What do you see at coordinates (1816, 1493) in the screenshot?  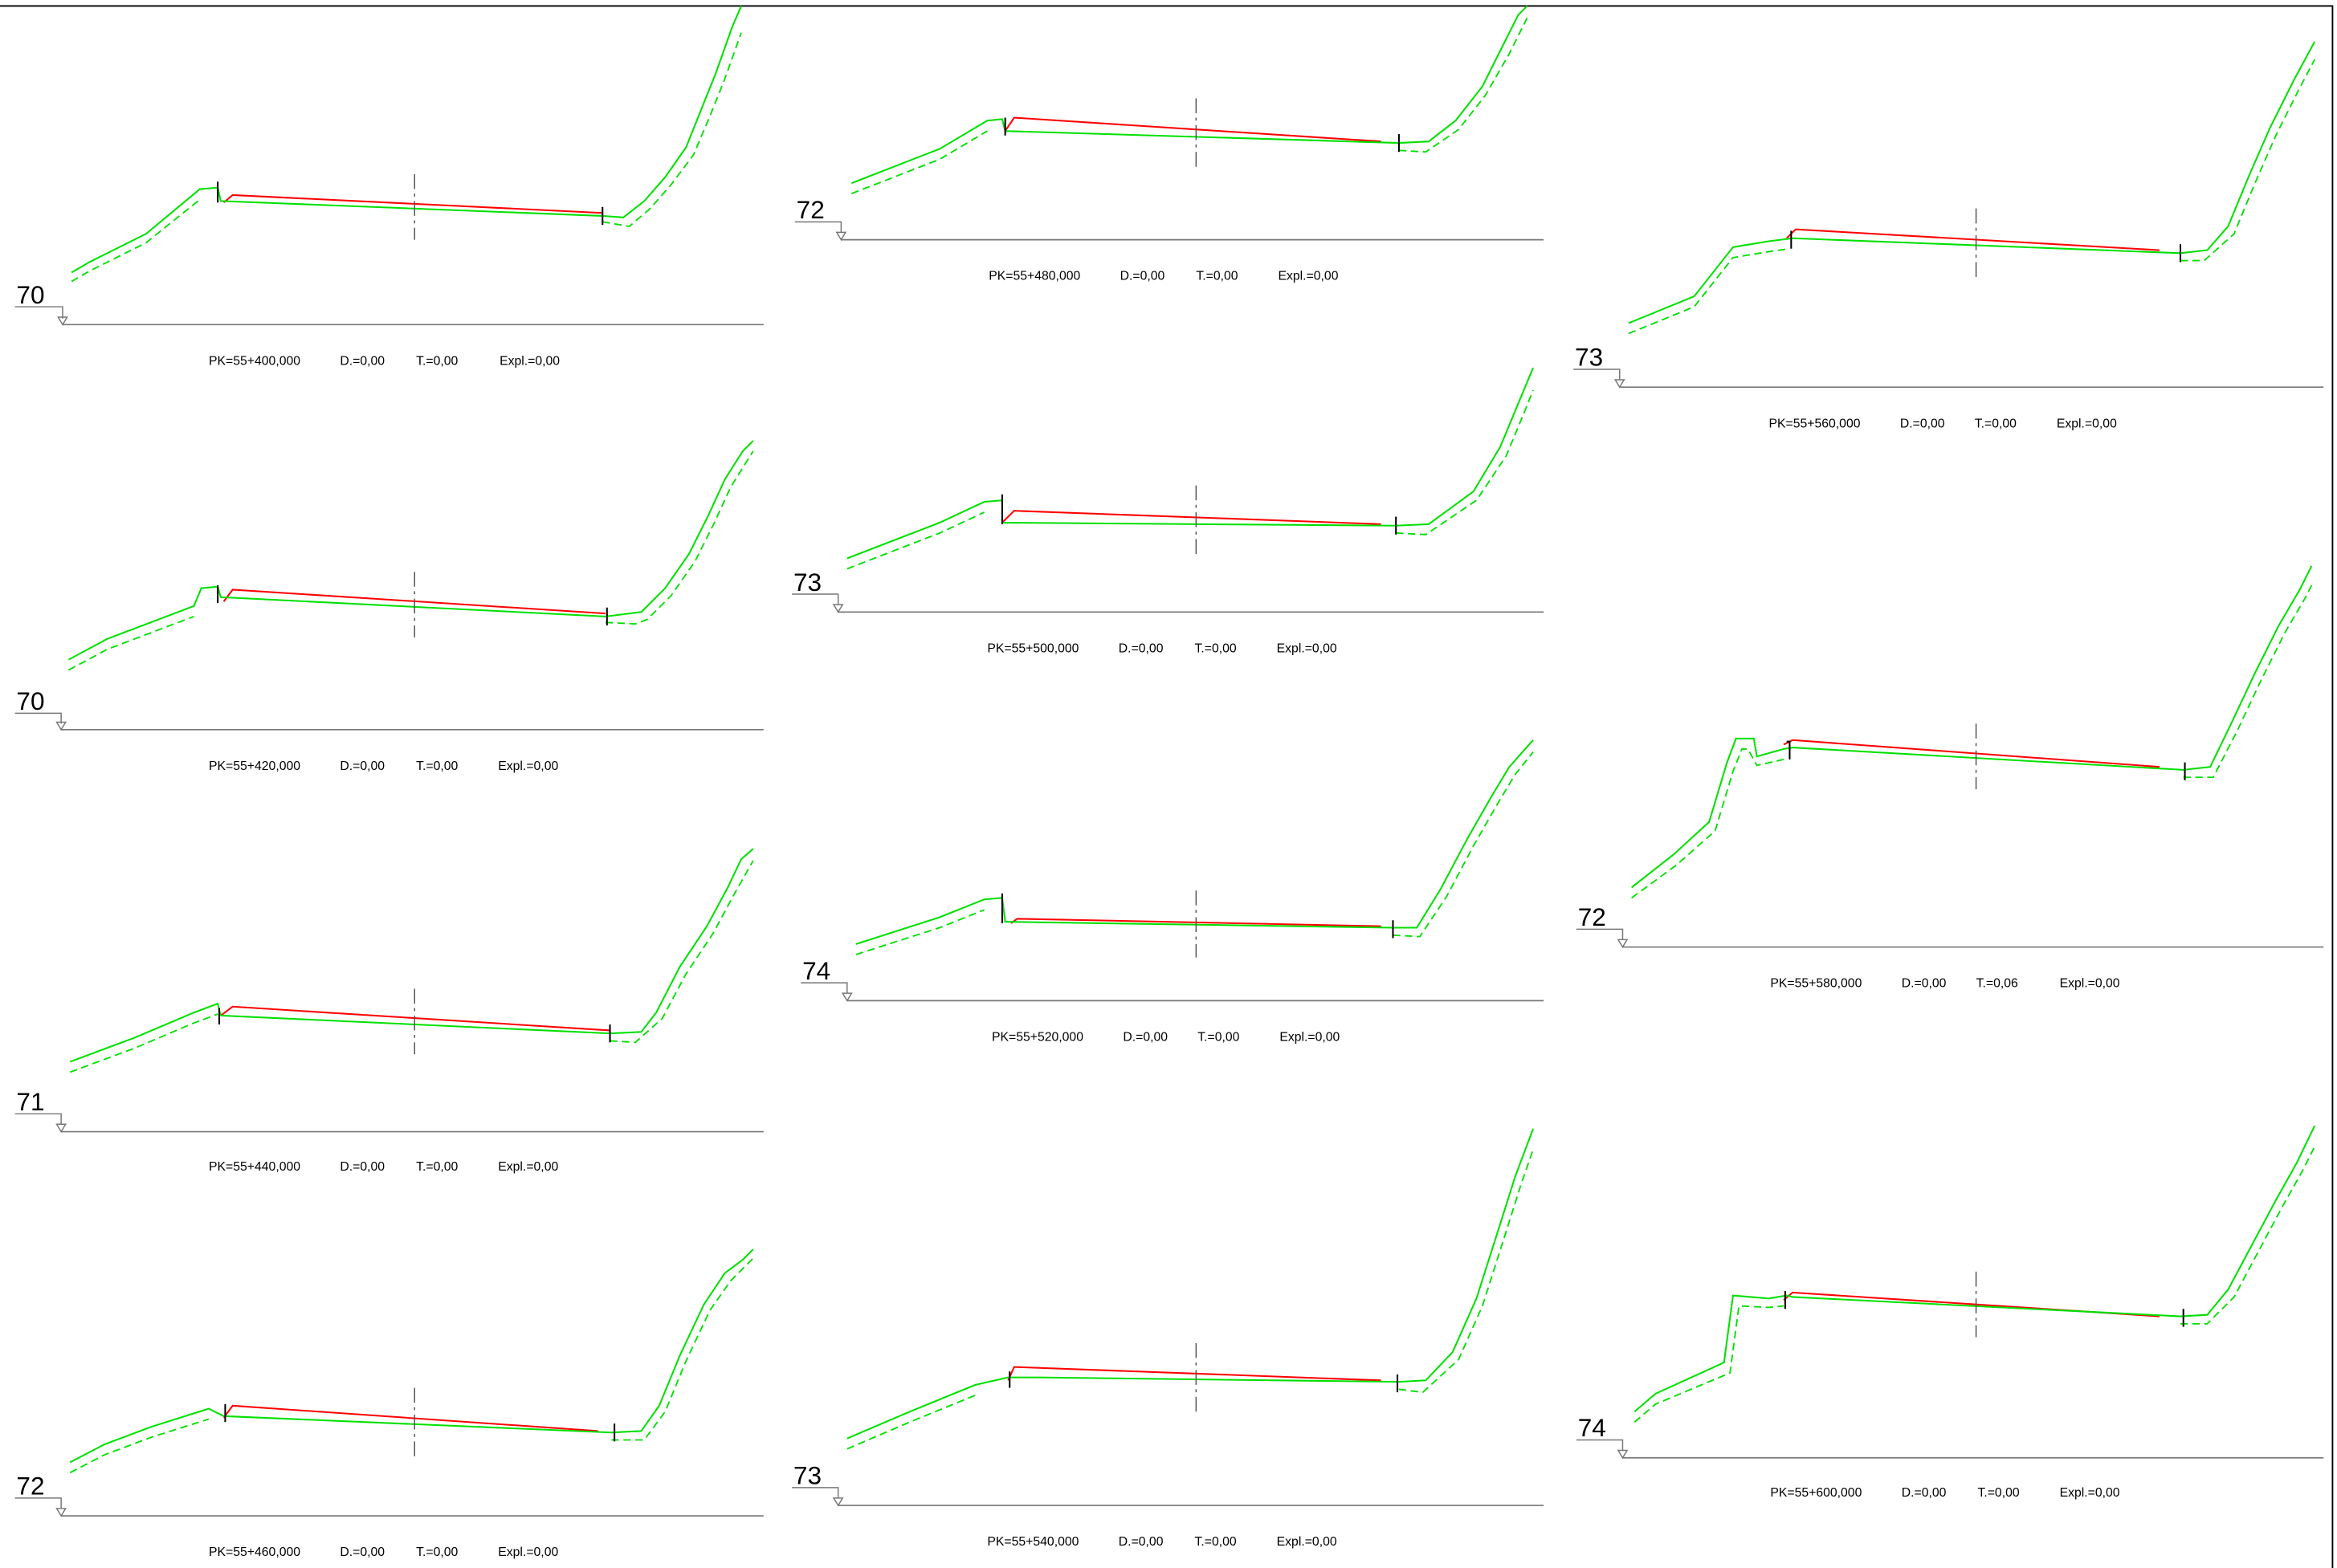 I see `pk-label: PK=55+600,000` at bounding box center [1816, 1493].